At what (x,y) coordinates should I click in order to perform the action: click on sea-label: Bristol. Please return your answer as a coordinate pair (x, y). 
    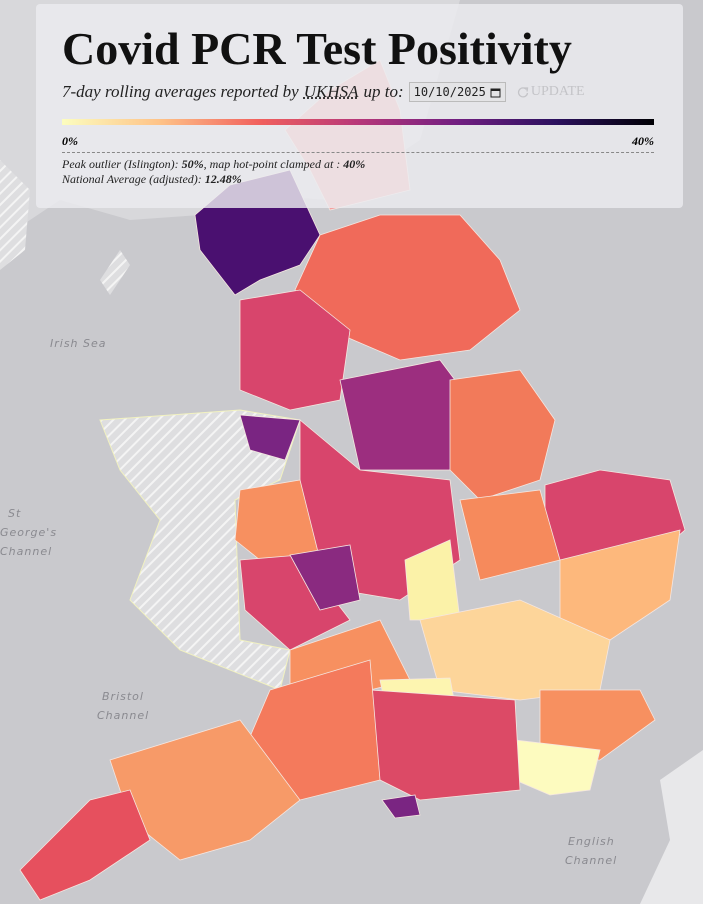
    Looking at the image, I should click on (123, 696).